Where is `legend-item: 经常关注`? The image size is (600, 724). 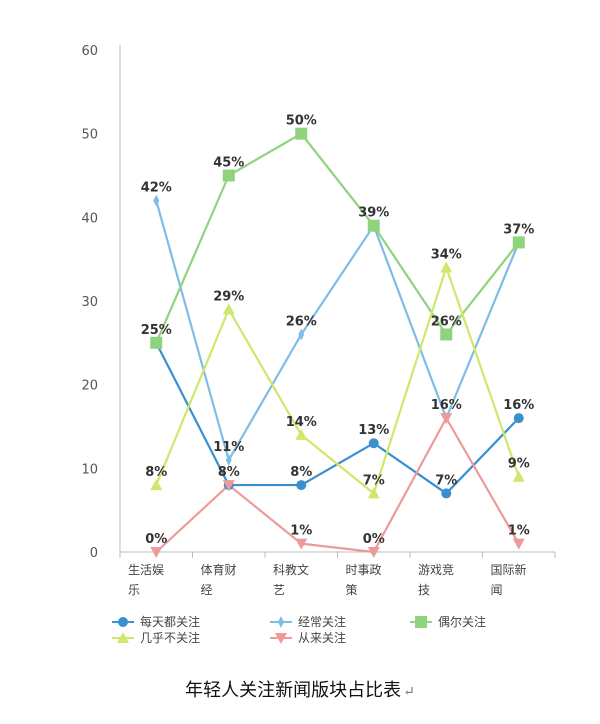 legend-item: 经常关注 is located at coordinates (308, 621).